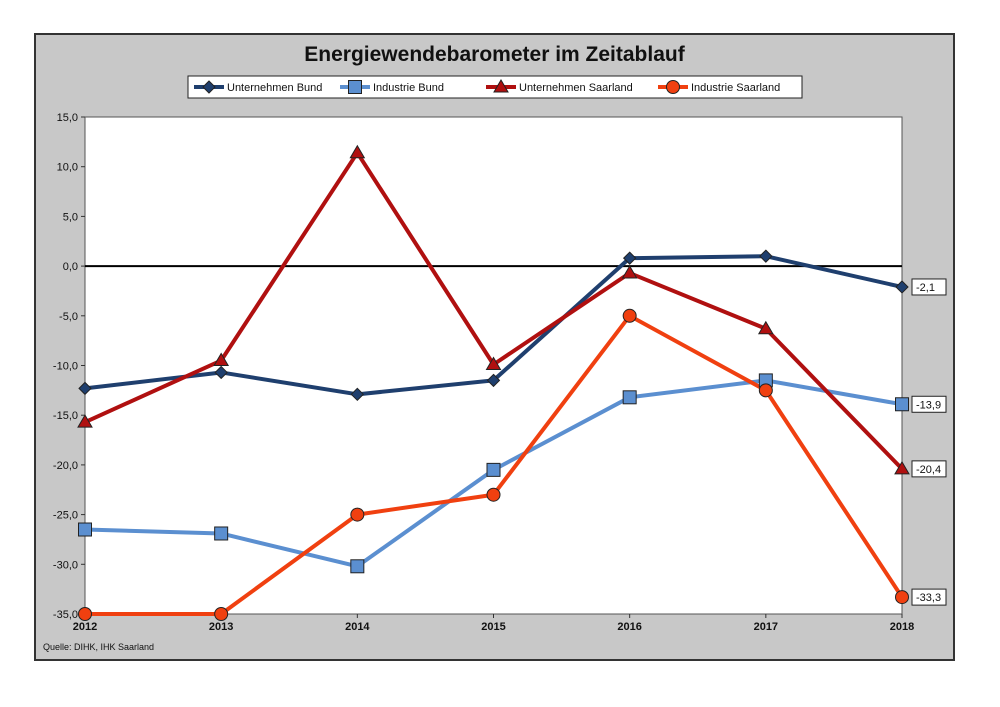 Image resolution: width=1000 pixels, height=707 pixels. What do you see at coordinates (274, 88) in the screenshot?
I see `legend-entry: Unternehmen Bund` at bounding box center [274, 88].